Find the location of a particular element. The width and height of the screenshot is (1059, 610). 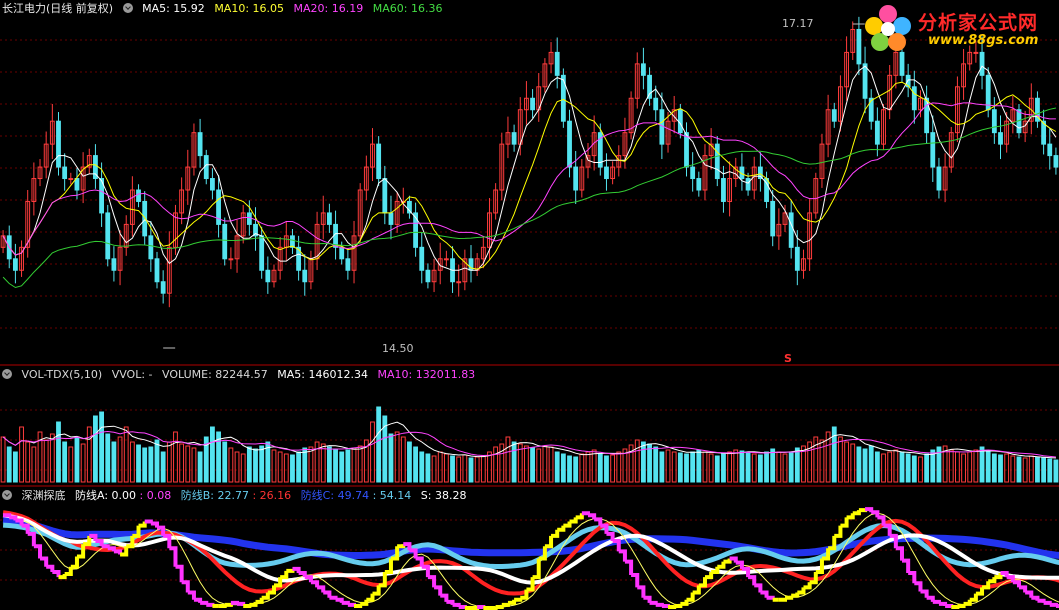

ma20-readout: MA20: 16.19 is located at coordinates (328, 8).